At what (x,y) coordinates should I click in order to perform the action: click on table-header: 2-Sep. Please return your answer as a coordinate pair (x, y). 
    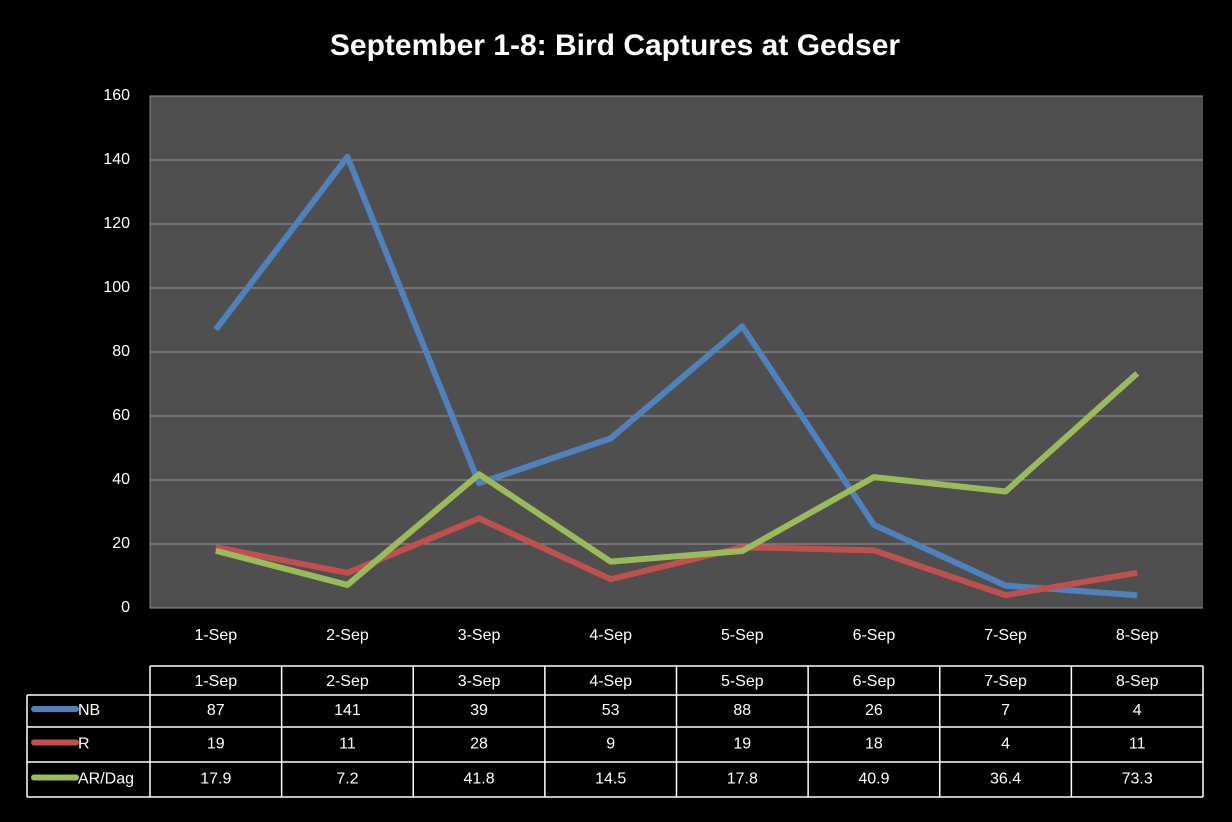
    Looking at the image, I should click on (347, 681).